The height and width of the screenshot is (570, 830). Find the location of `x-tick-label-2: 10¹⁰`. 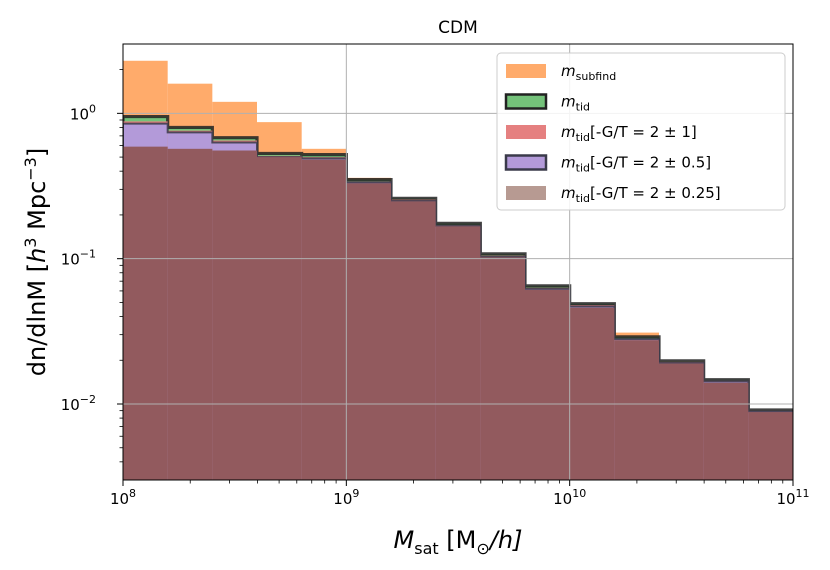

x-tick-label-2: 10¹⁰ is located at coordinates (569, 497).